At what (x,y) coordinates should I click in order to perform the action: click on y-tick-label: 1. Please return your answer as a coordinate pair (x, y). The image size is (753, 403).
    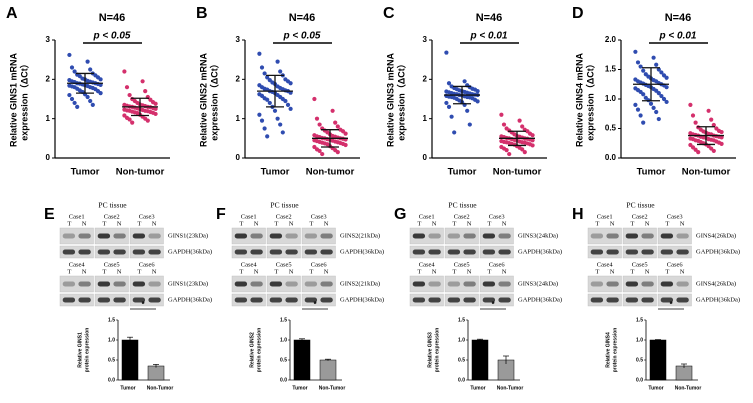
    Looking at the image, I should click on (425, 118).